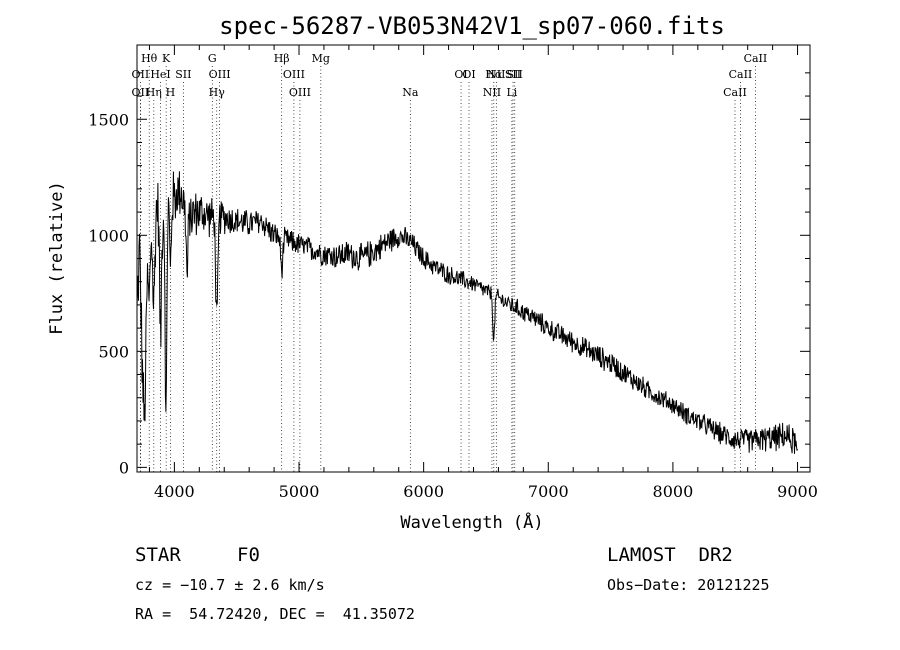 The width and height of the screenshot is (900, 650). Describe the element at coordinates (108, 119) in the screenshot. I see `y-tick-label: 1500` at that location.